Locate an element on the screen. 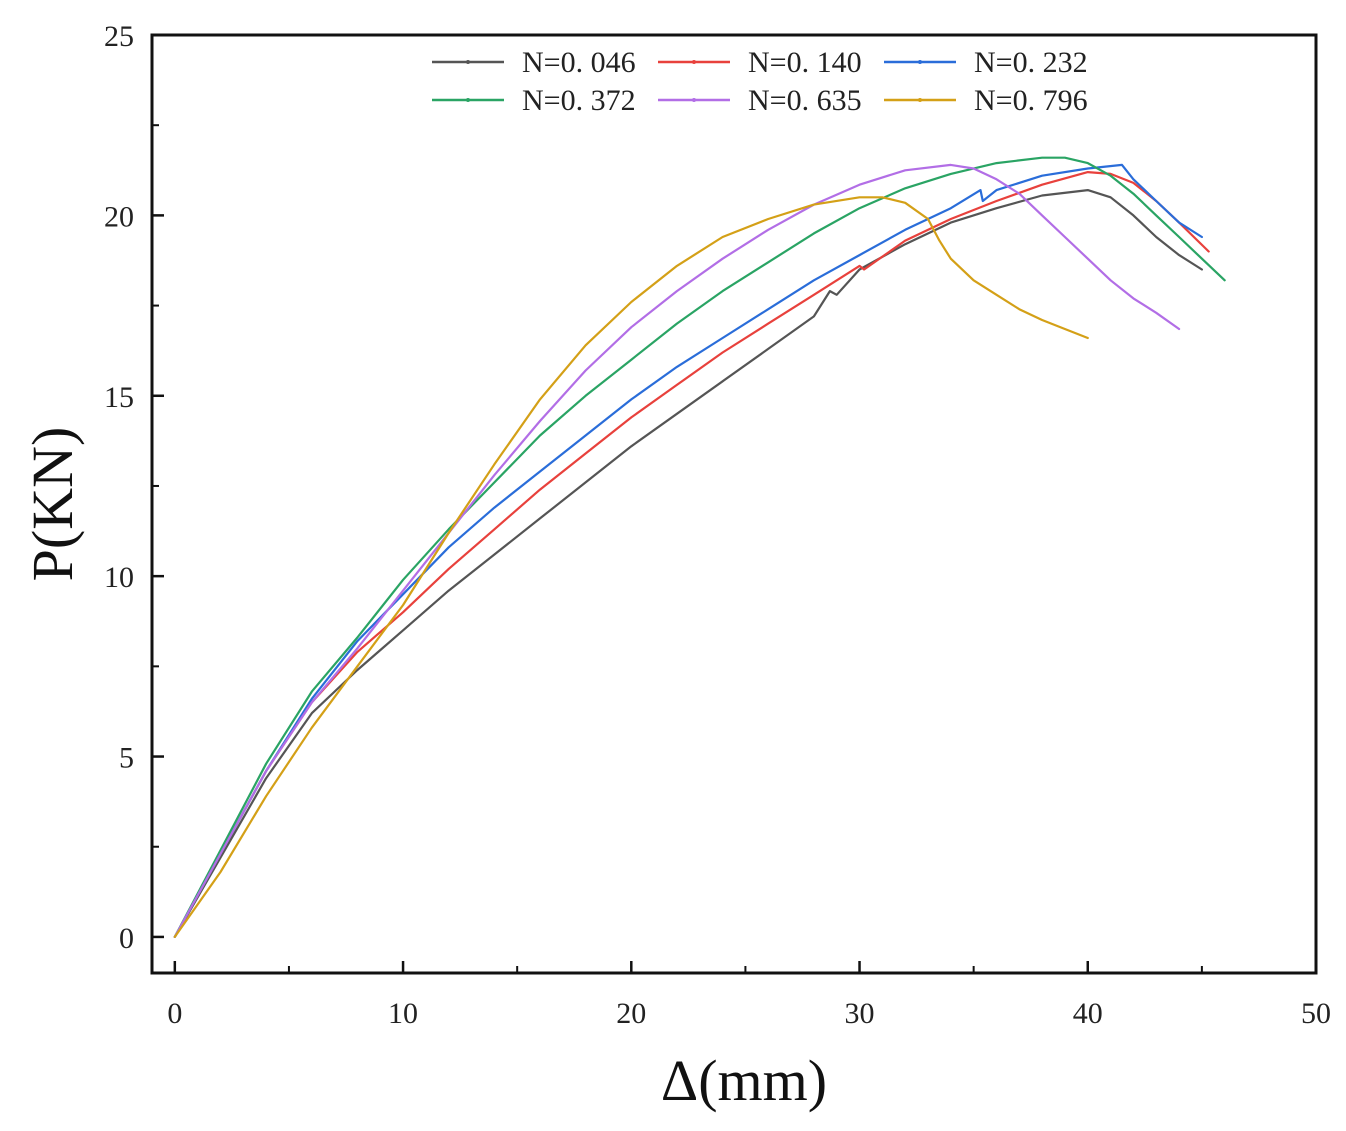 This screenshot has width=1346, height=1131. x-tick-label: 50 is located at coordinates (1316, 1013).